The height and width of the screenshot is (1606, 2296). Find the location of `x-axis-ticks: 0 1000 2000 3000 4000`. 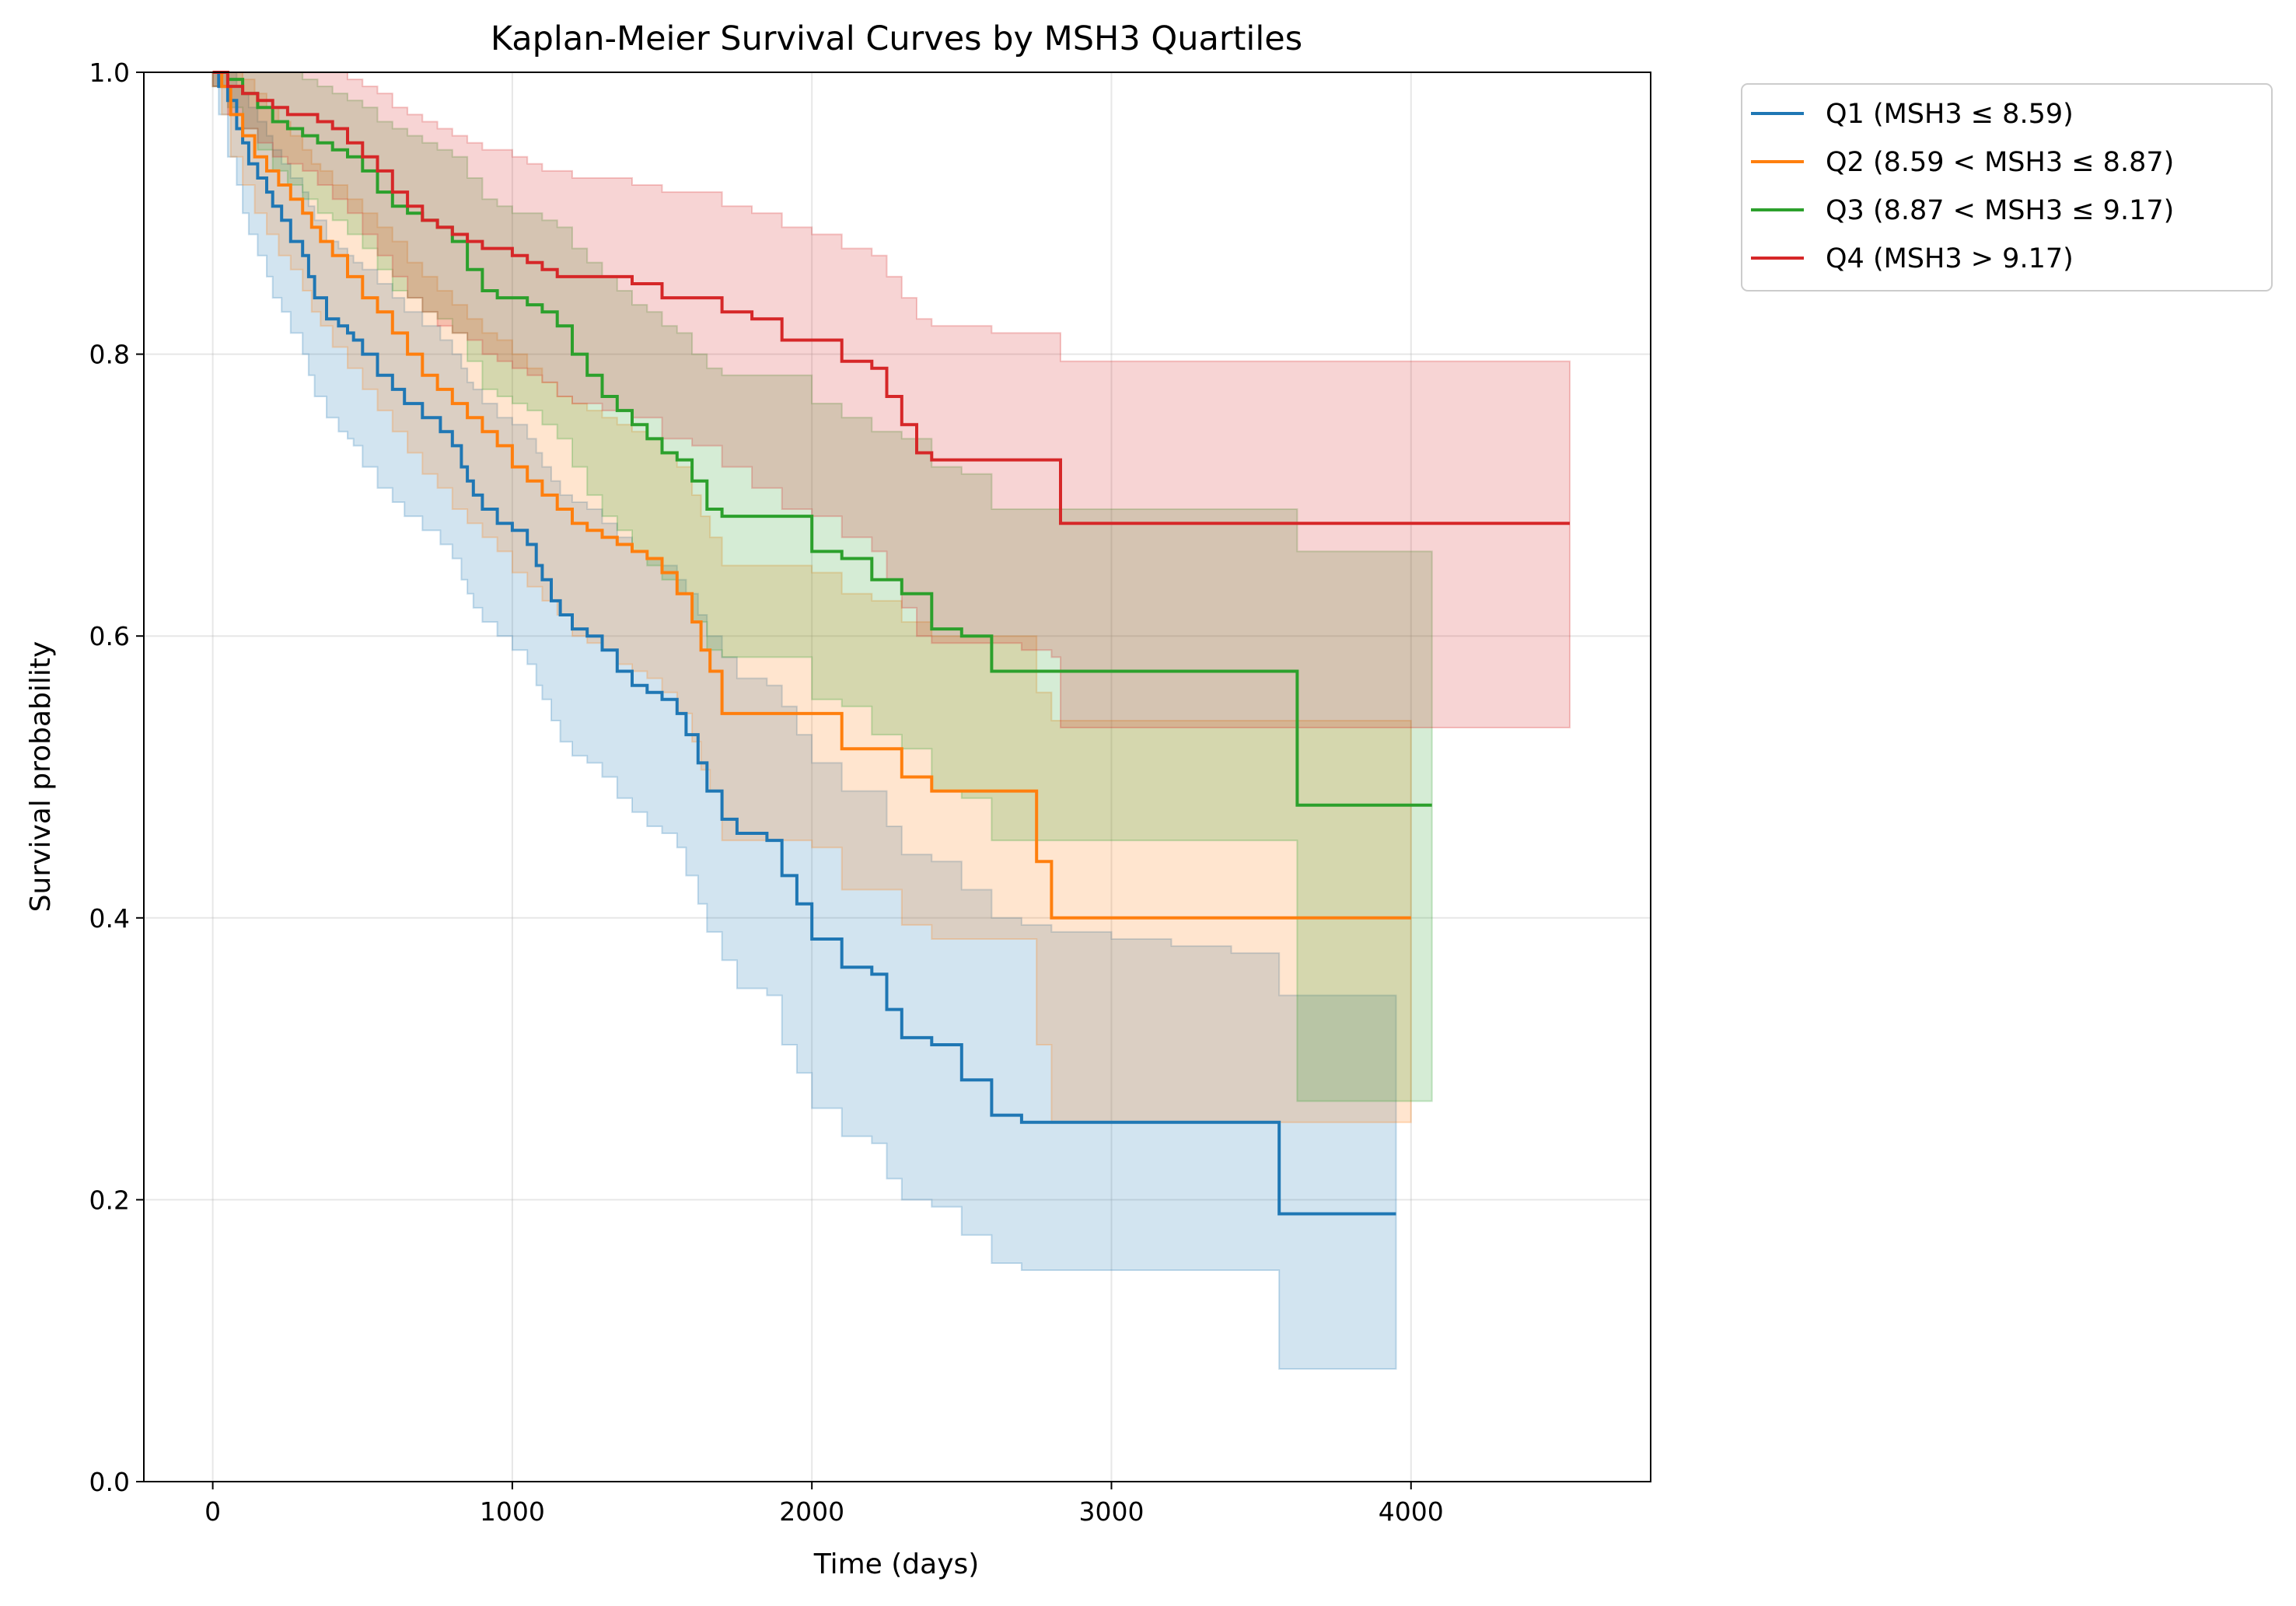

x-axis-ticks: 0 1000 2000 3000 4000 is located at coordinates (824, 1504).